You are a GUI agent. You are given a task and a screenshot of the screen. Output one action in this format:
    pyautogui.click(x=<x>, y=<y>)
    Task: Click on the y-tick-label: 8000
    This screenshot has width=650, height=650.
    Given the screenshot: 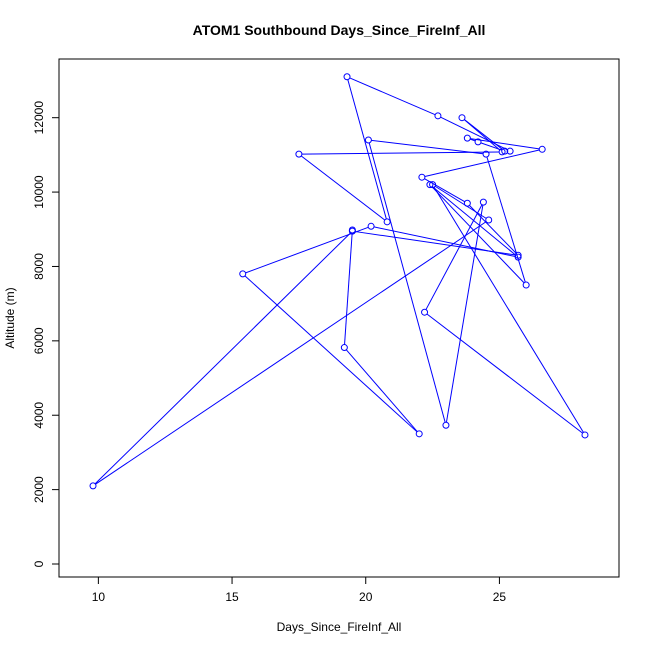 What is the action you would take?
    pyautogui.click(x=39, y=266)
    